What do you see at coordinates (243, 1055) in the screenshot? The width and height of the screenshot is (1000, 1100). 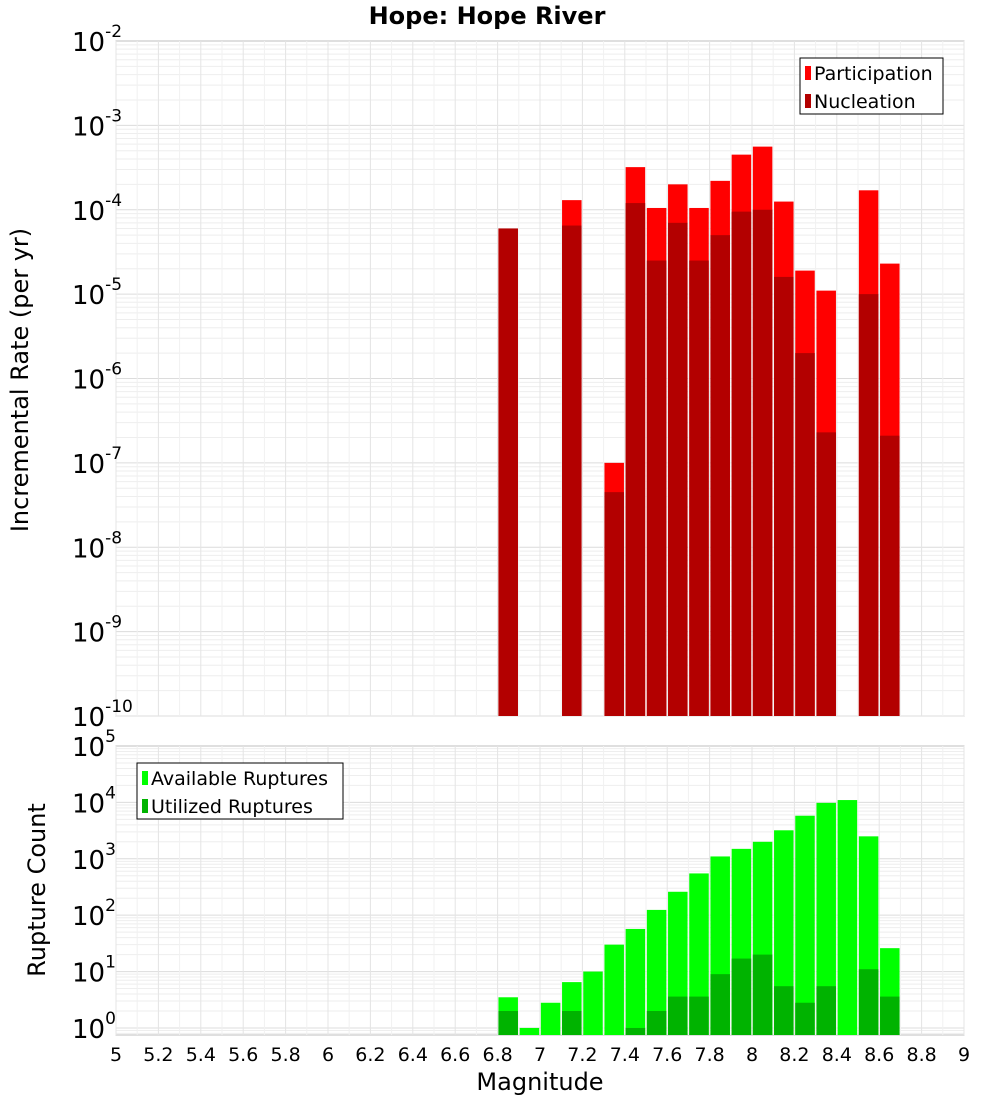 I see `x-tick-label: 5.6` at bounding box center [243, 1055].